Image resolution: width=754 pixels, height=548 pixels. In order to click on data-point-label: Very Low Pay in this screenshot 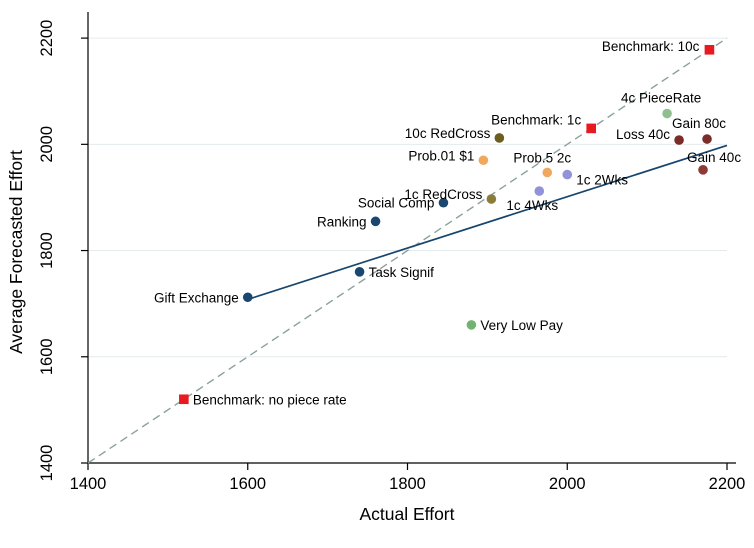, I will do `click(521, 325)`.